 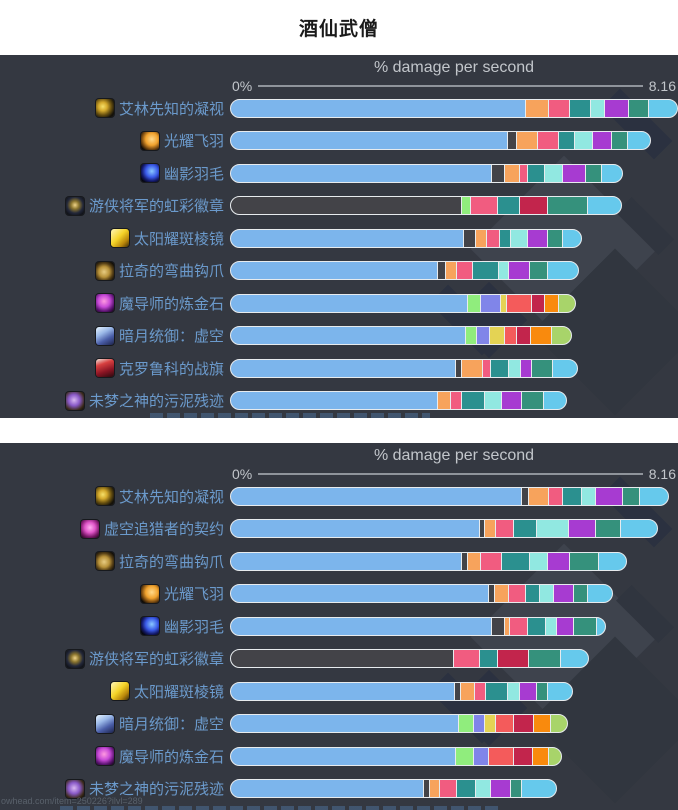 I want to click on trinket-label: 拉奇的弯曲钩爪, so click(x=112, y=561).